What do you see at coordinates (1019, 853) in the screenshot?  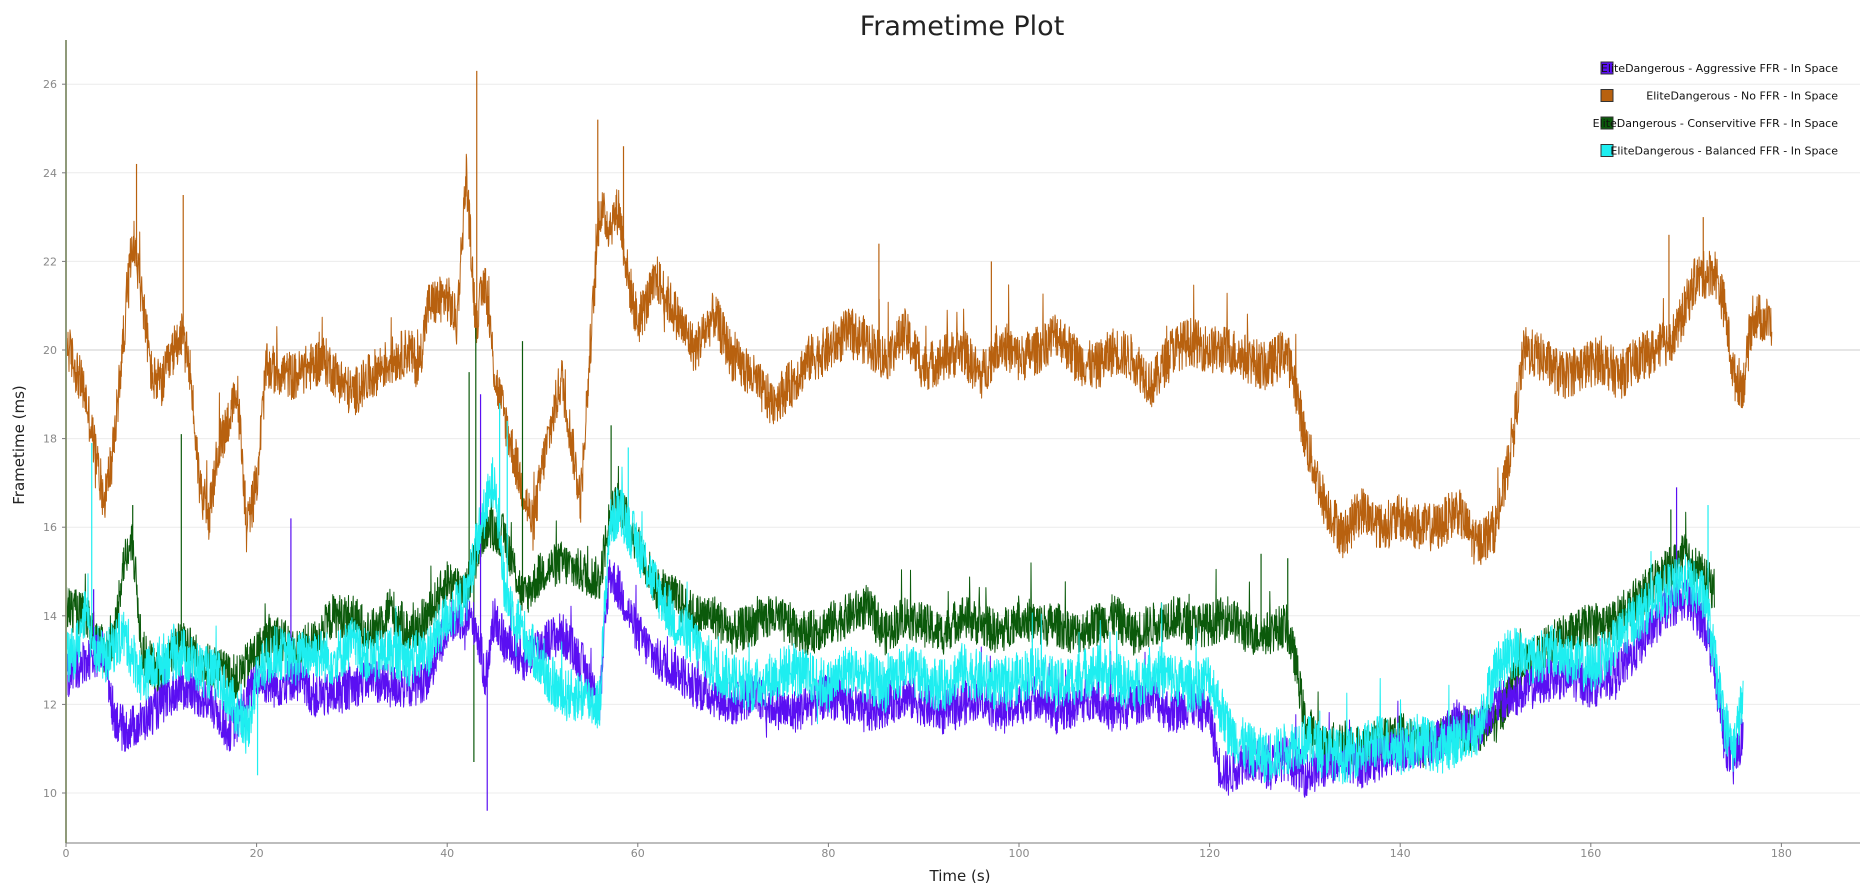 I see `x-tick-label: 100` at bounding box center [1019, 853].